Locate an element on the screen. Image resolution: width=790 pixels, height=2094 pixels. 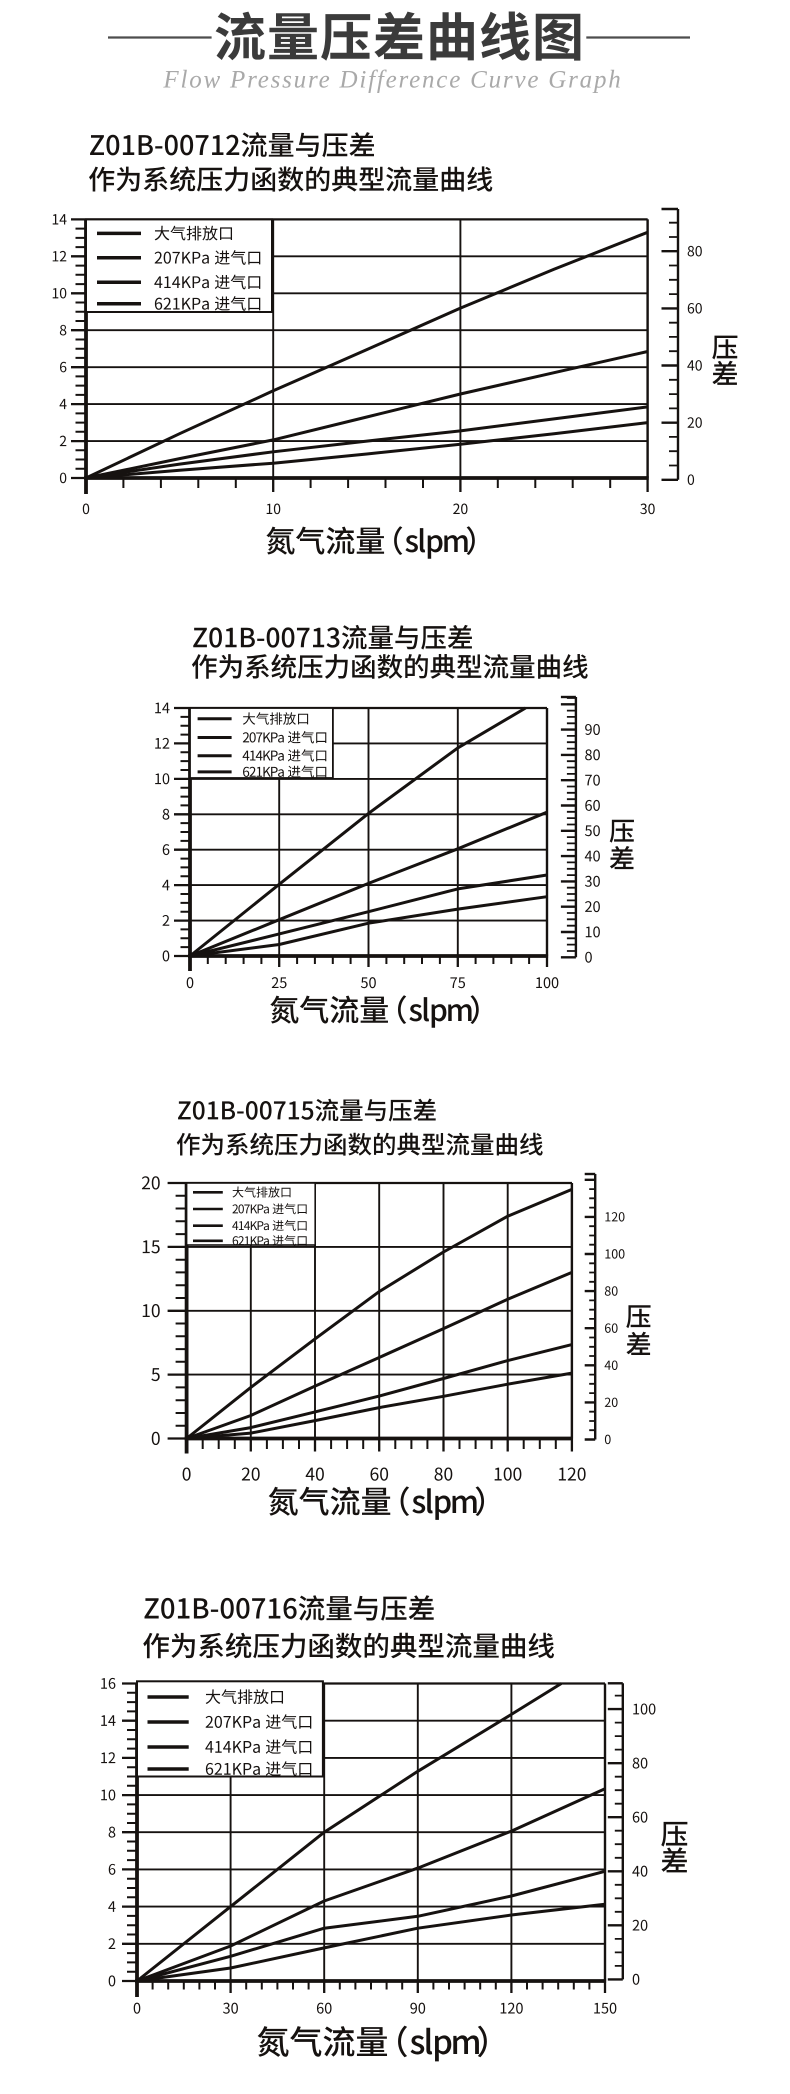
svg-text:Flow Pressure Difference Curve: Flow Pressure Difference Curve Graph is located at coordinates (392, 80).